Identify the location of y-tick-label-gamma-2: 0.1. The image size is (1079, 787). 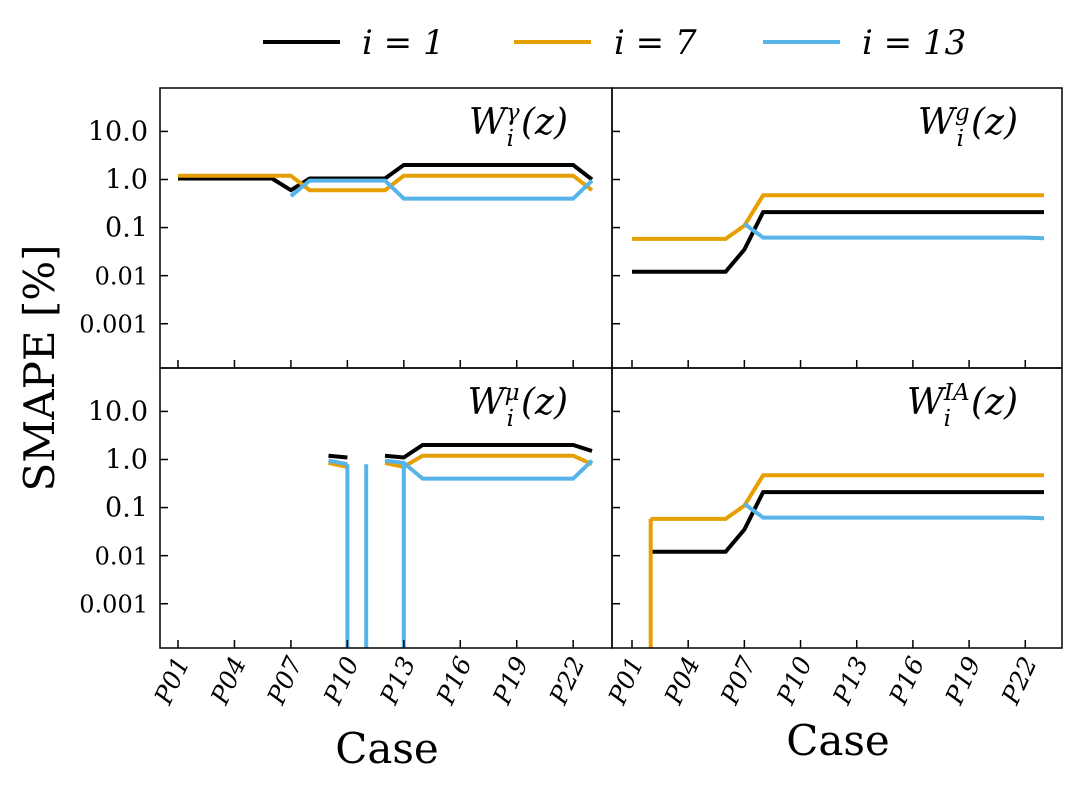
(126, 228).